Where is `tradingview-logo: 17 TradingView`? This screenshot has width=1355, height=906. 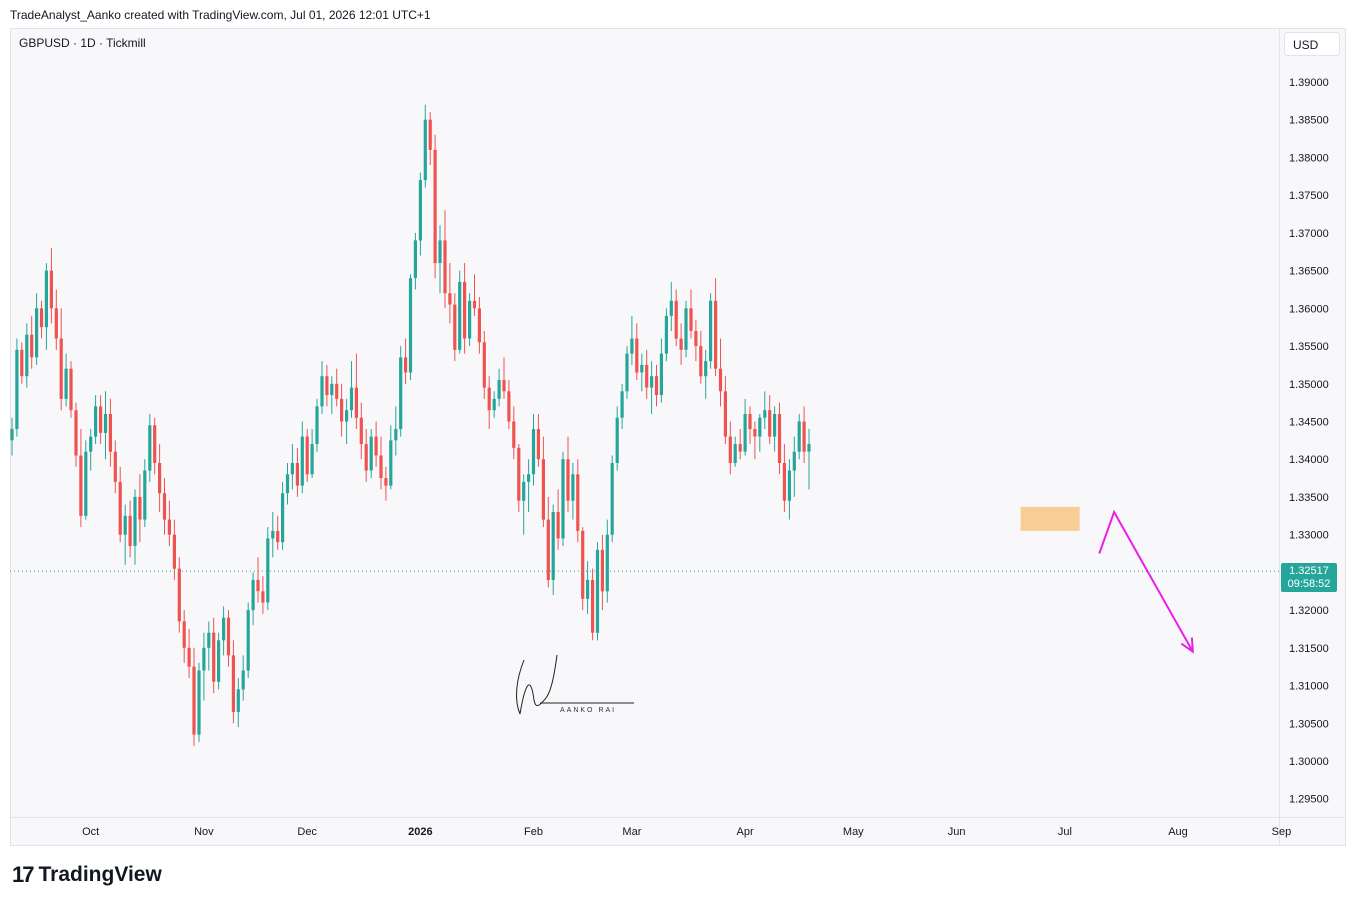 tradingview-logo: 17 TradingView is located at coordinates (87, 875).